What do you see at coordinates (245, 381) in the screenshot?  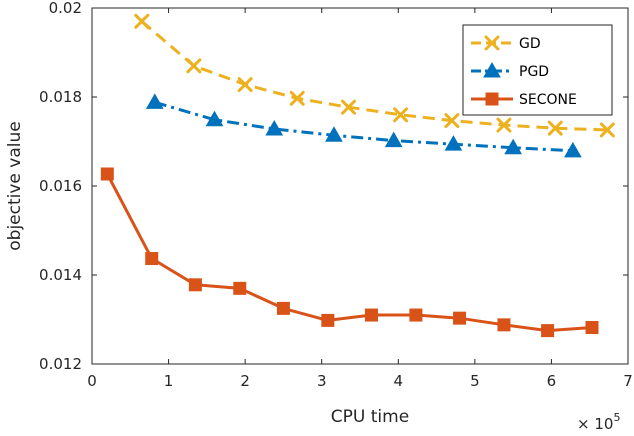 I see `x-tick-label: 2` at bounding box center [245, 381].